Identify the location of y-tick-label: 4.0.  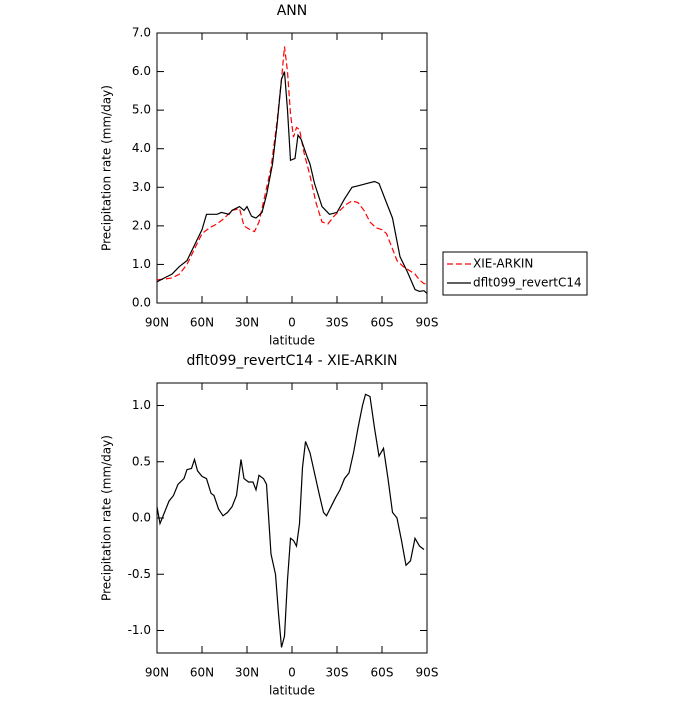
(141, 148).